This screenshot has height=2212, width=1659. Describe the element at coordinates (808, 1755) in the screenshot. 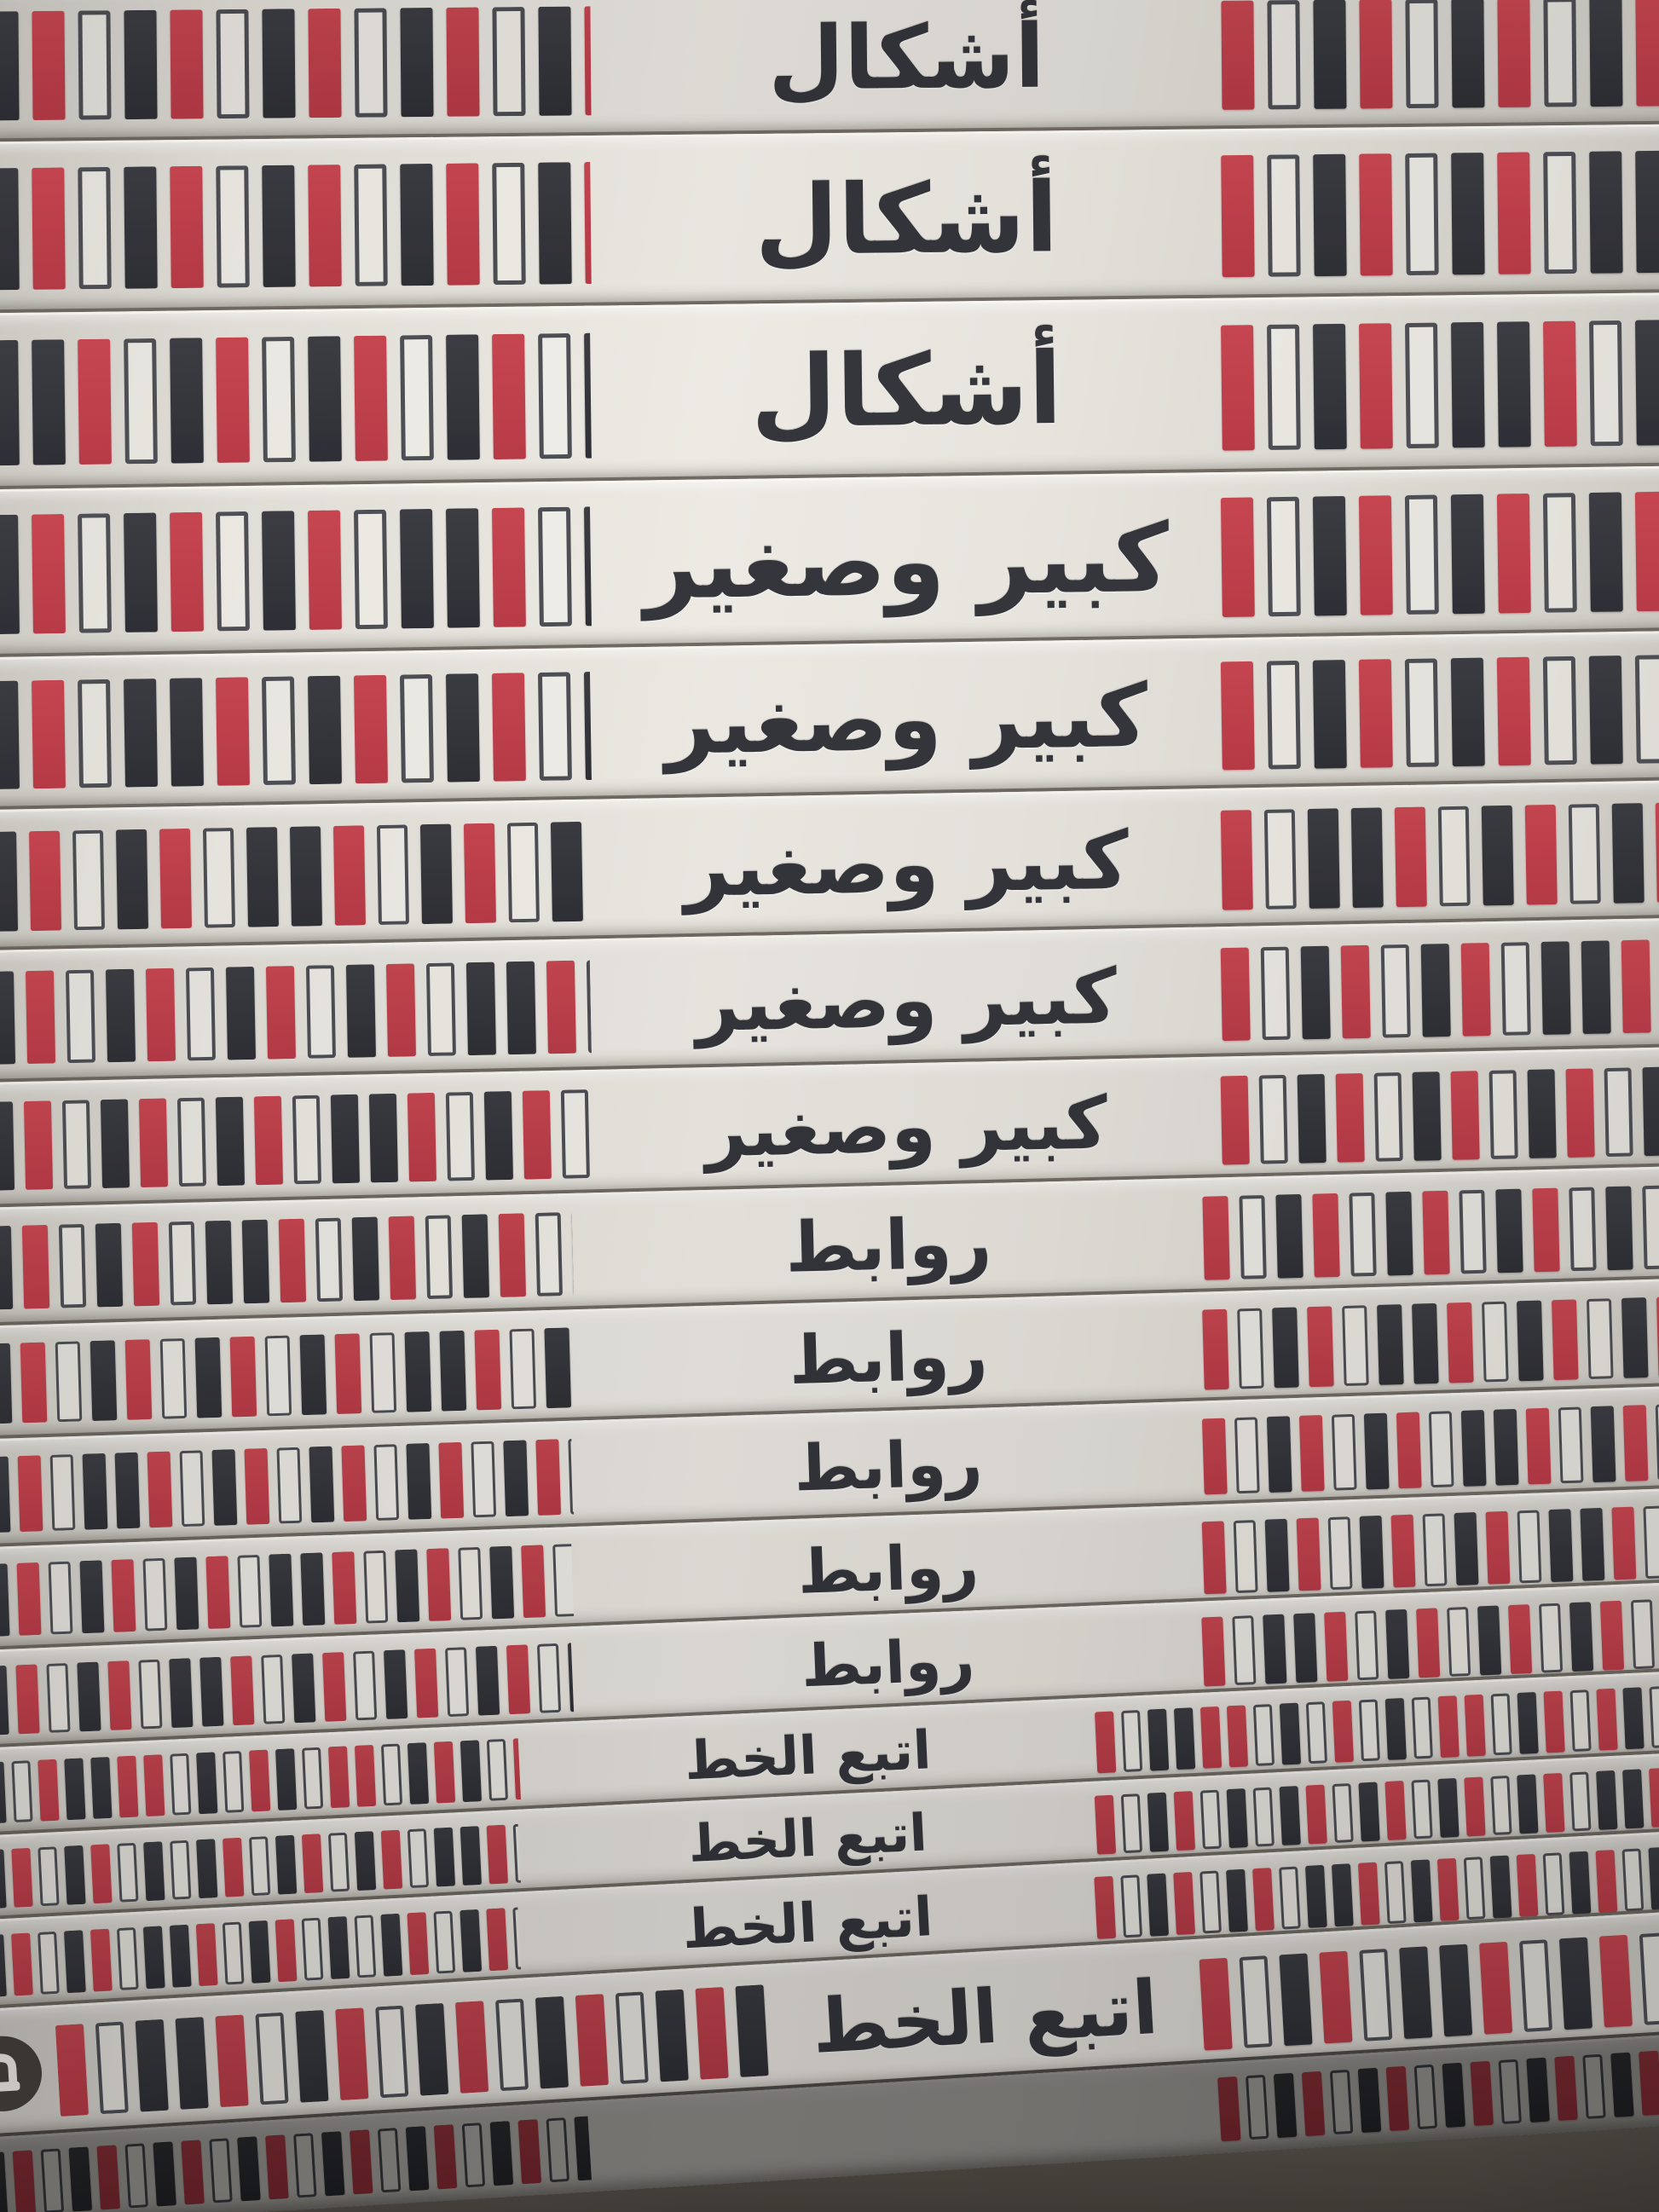

I see `spine-title: اتبع الخط` at that location.